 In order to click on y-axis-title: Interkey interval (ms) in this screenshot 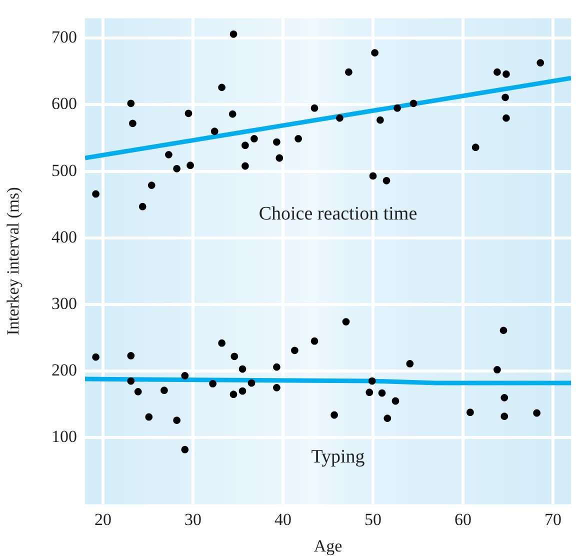, I will do `click(13, 261)`.